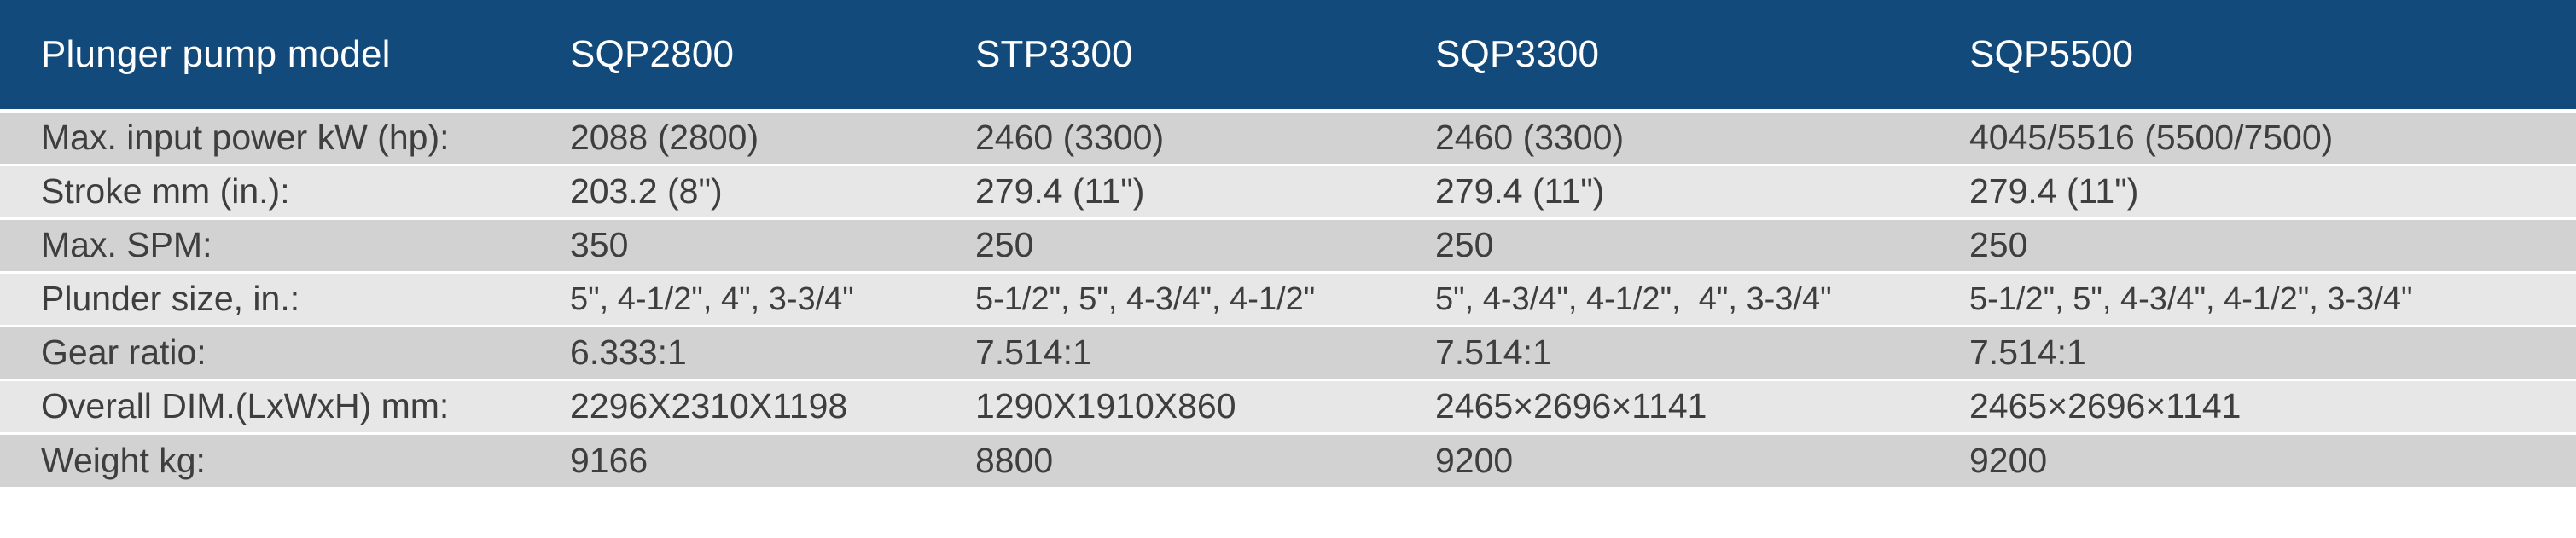 This screenshot has height=538, width=2576. Describe the element at coordinates (1661, 351) in the screenshot. I see `cell-sqp3300: 7.514:1` at that location.